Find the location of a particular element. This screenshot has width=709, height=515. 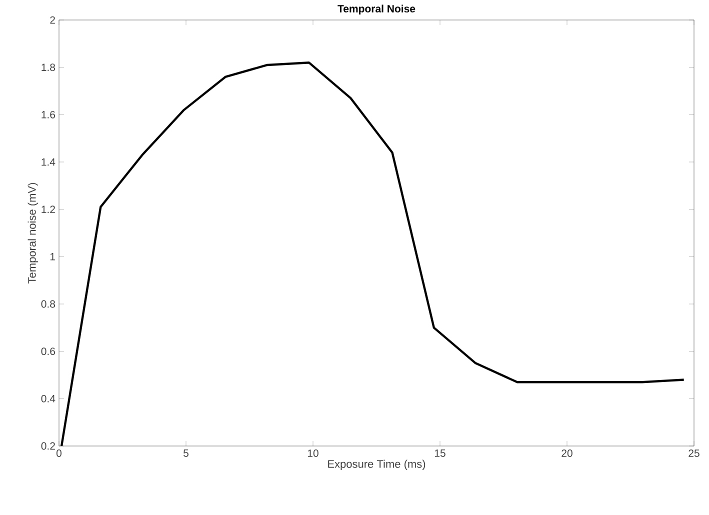

y-tick-label: 1.2 is located at coordinates (48, 209).